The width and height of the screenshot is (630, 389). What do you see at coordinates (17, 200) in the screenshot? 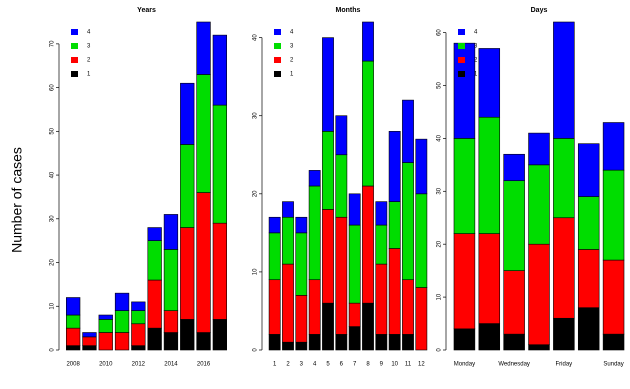
I see `y-axis-label: Number of cases` at bounding box center [17, 200].